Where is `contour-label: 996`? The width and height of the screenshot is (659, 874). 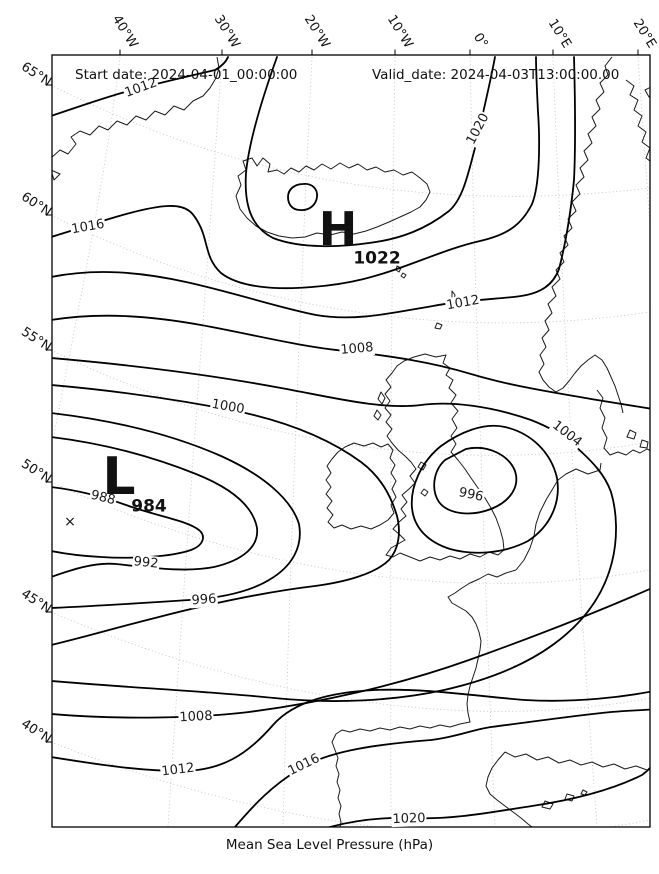
contour-label: 996 is located at coordinates (204, 600).